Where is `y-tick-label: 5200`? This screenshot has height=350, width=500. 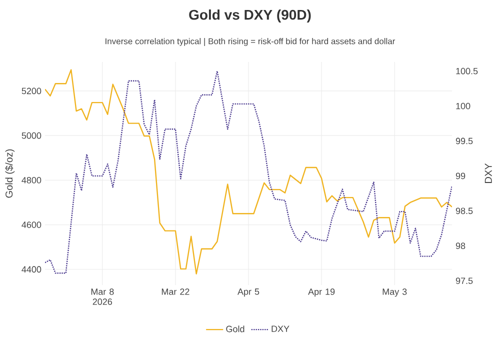
y-tick-label: 5200 is located at coordinates (32, 91).